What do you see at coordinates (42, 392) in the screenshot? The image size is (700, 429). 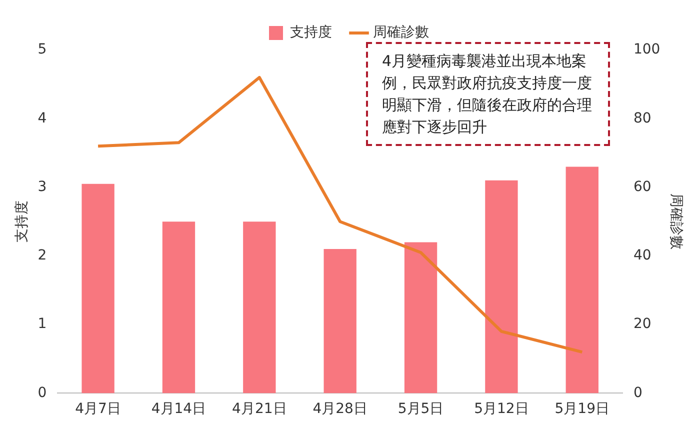 I see `y-tick-label: 0` at bounding box center [42, 392].